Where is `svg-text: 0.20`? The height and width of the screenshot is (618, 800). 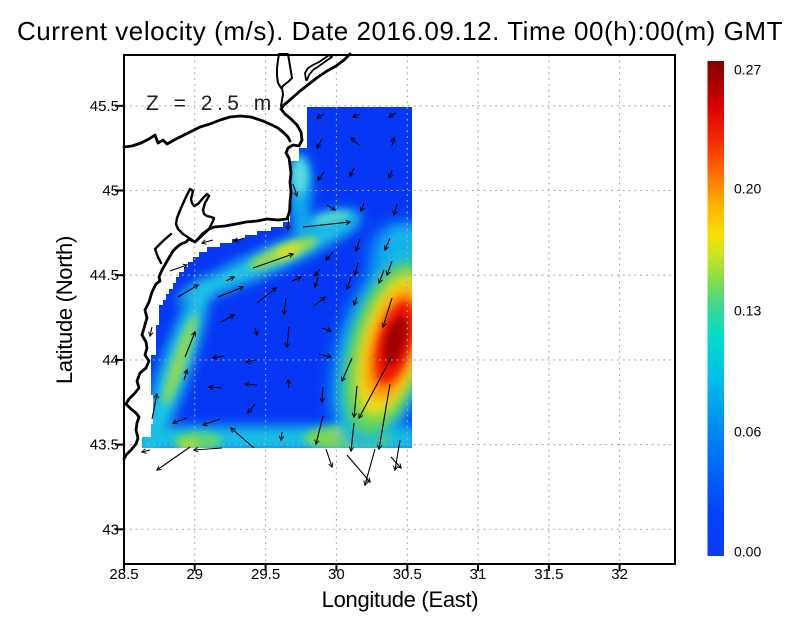
svg-text: 0.20 is located at coordinates (747, 189).